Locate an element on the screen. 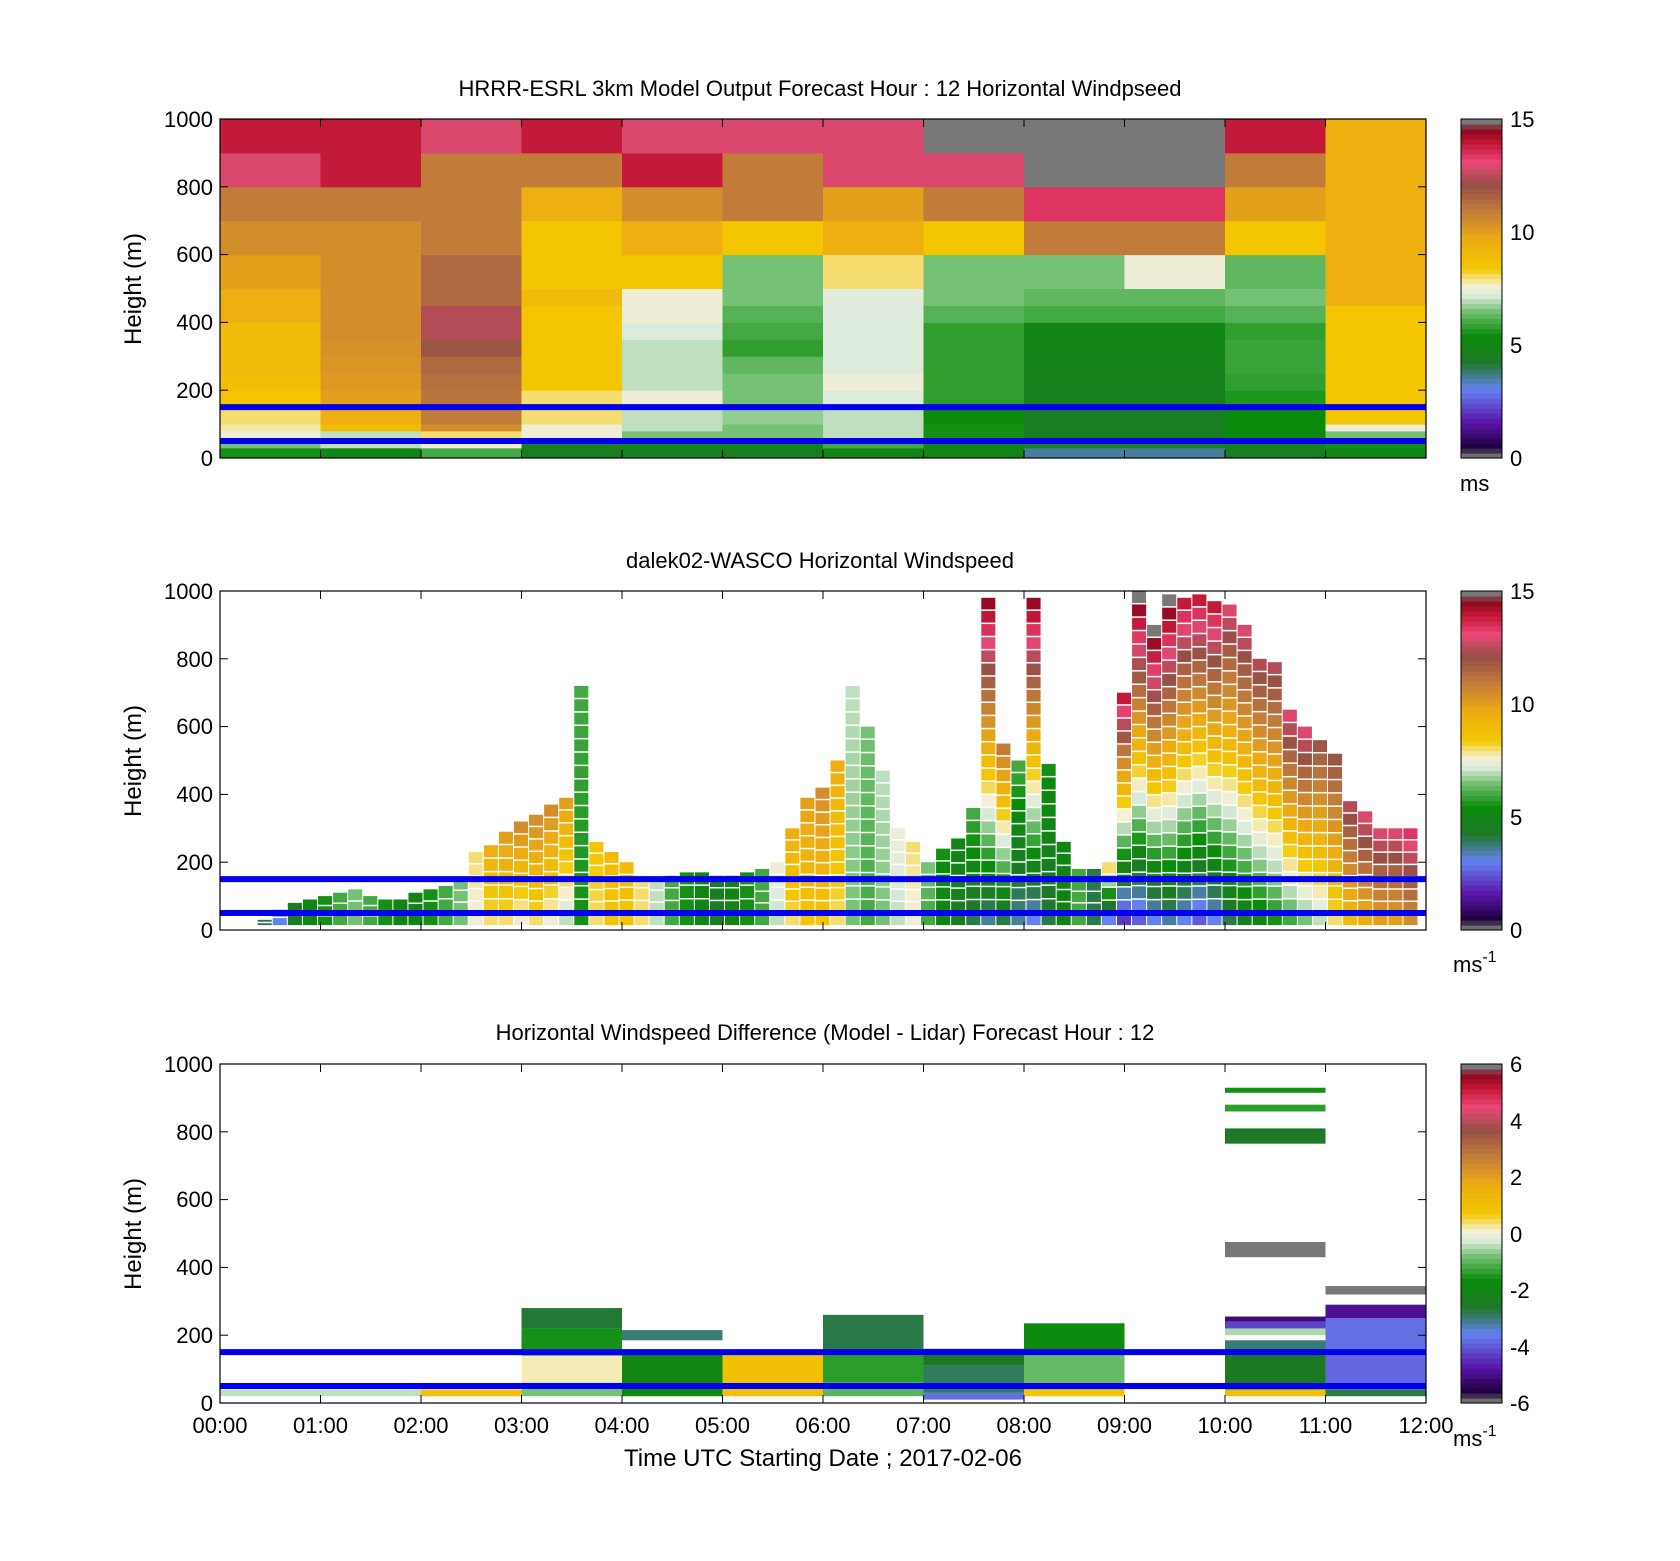  y-tick-label: 0 is located at coordinates (207, 458).